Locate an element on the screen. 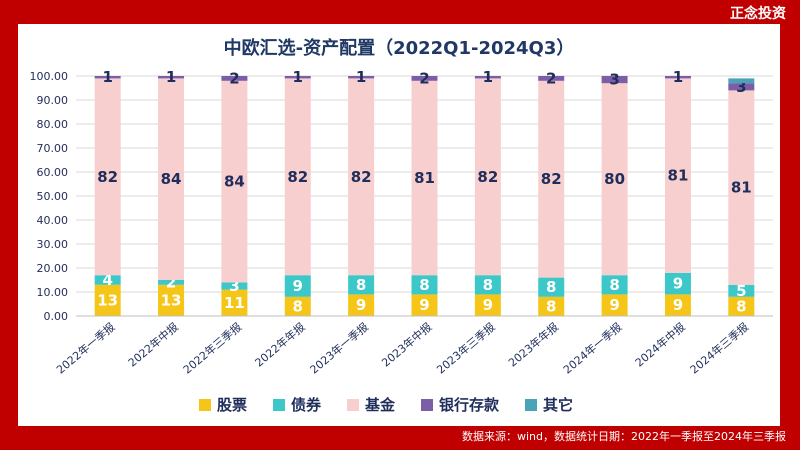  data-label: 84 is located at coordinates (171, 179).